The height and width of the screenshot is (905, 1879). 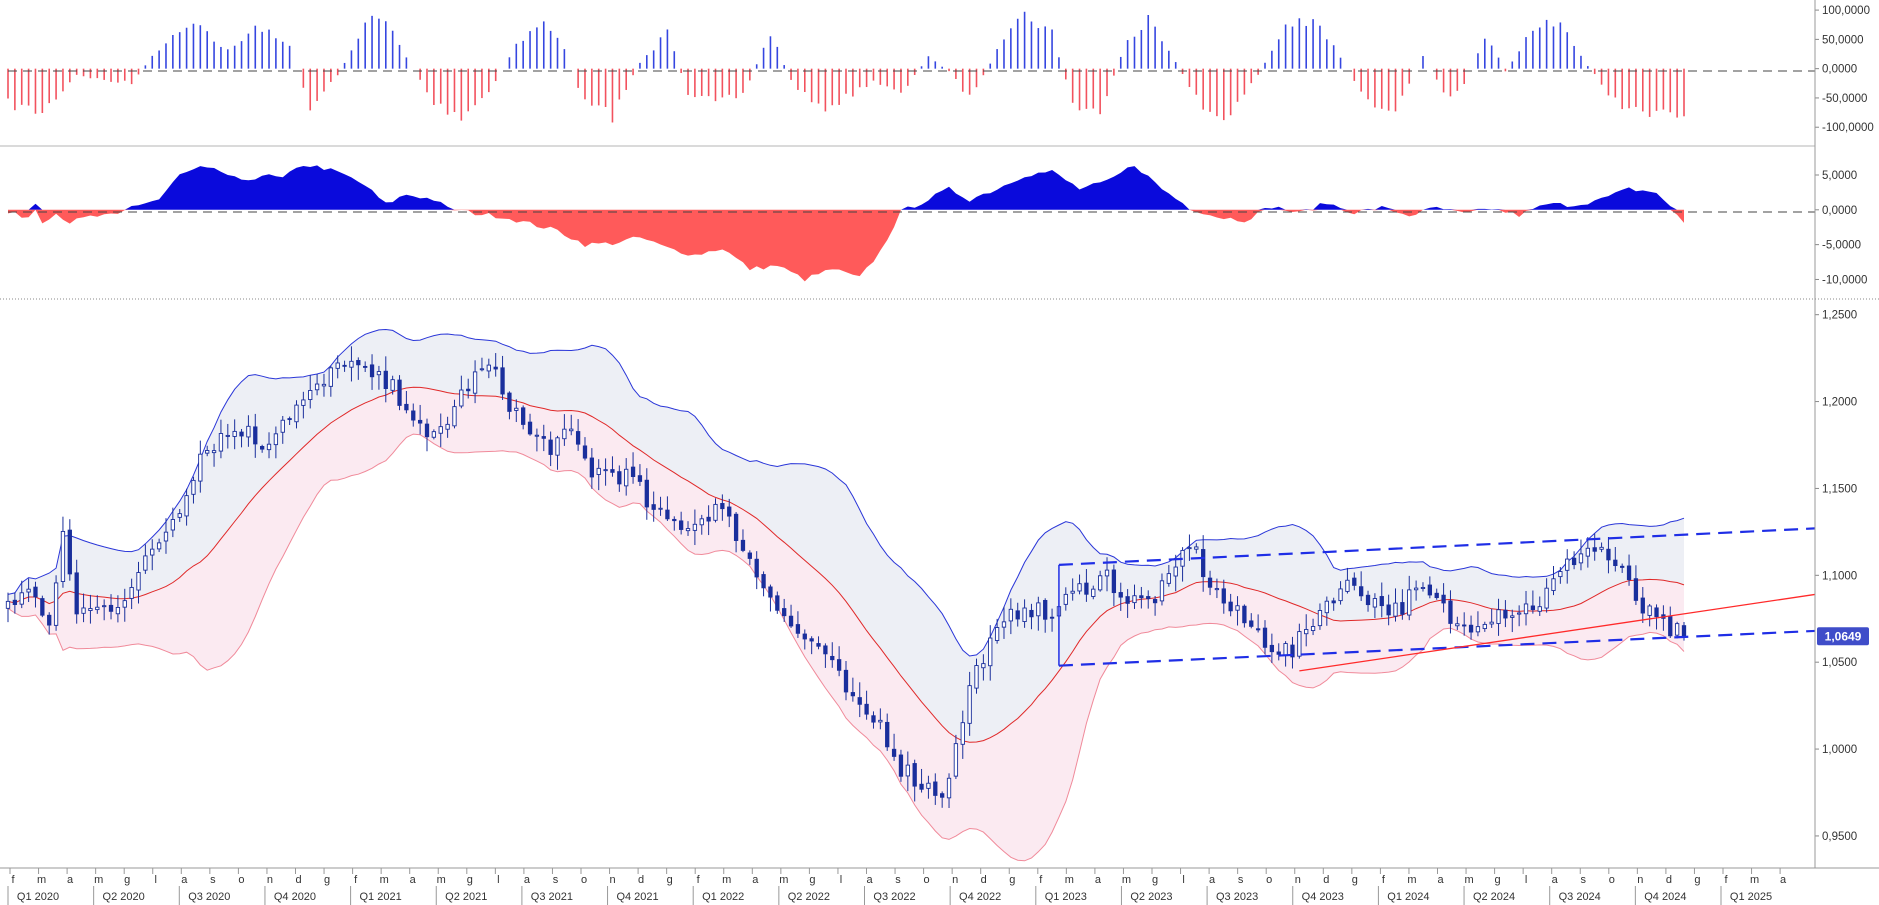 I want to click on trend-line, so click(x=1557, y=632).